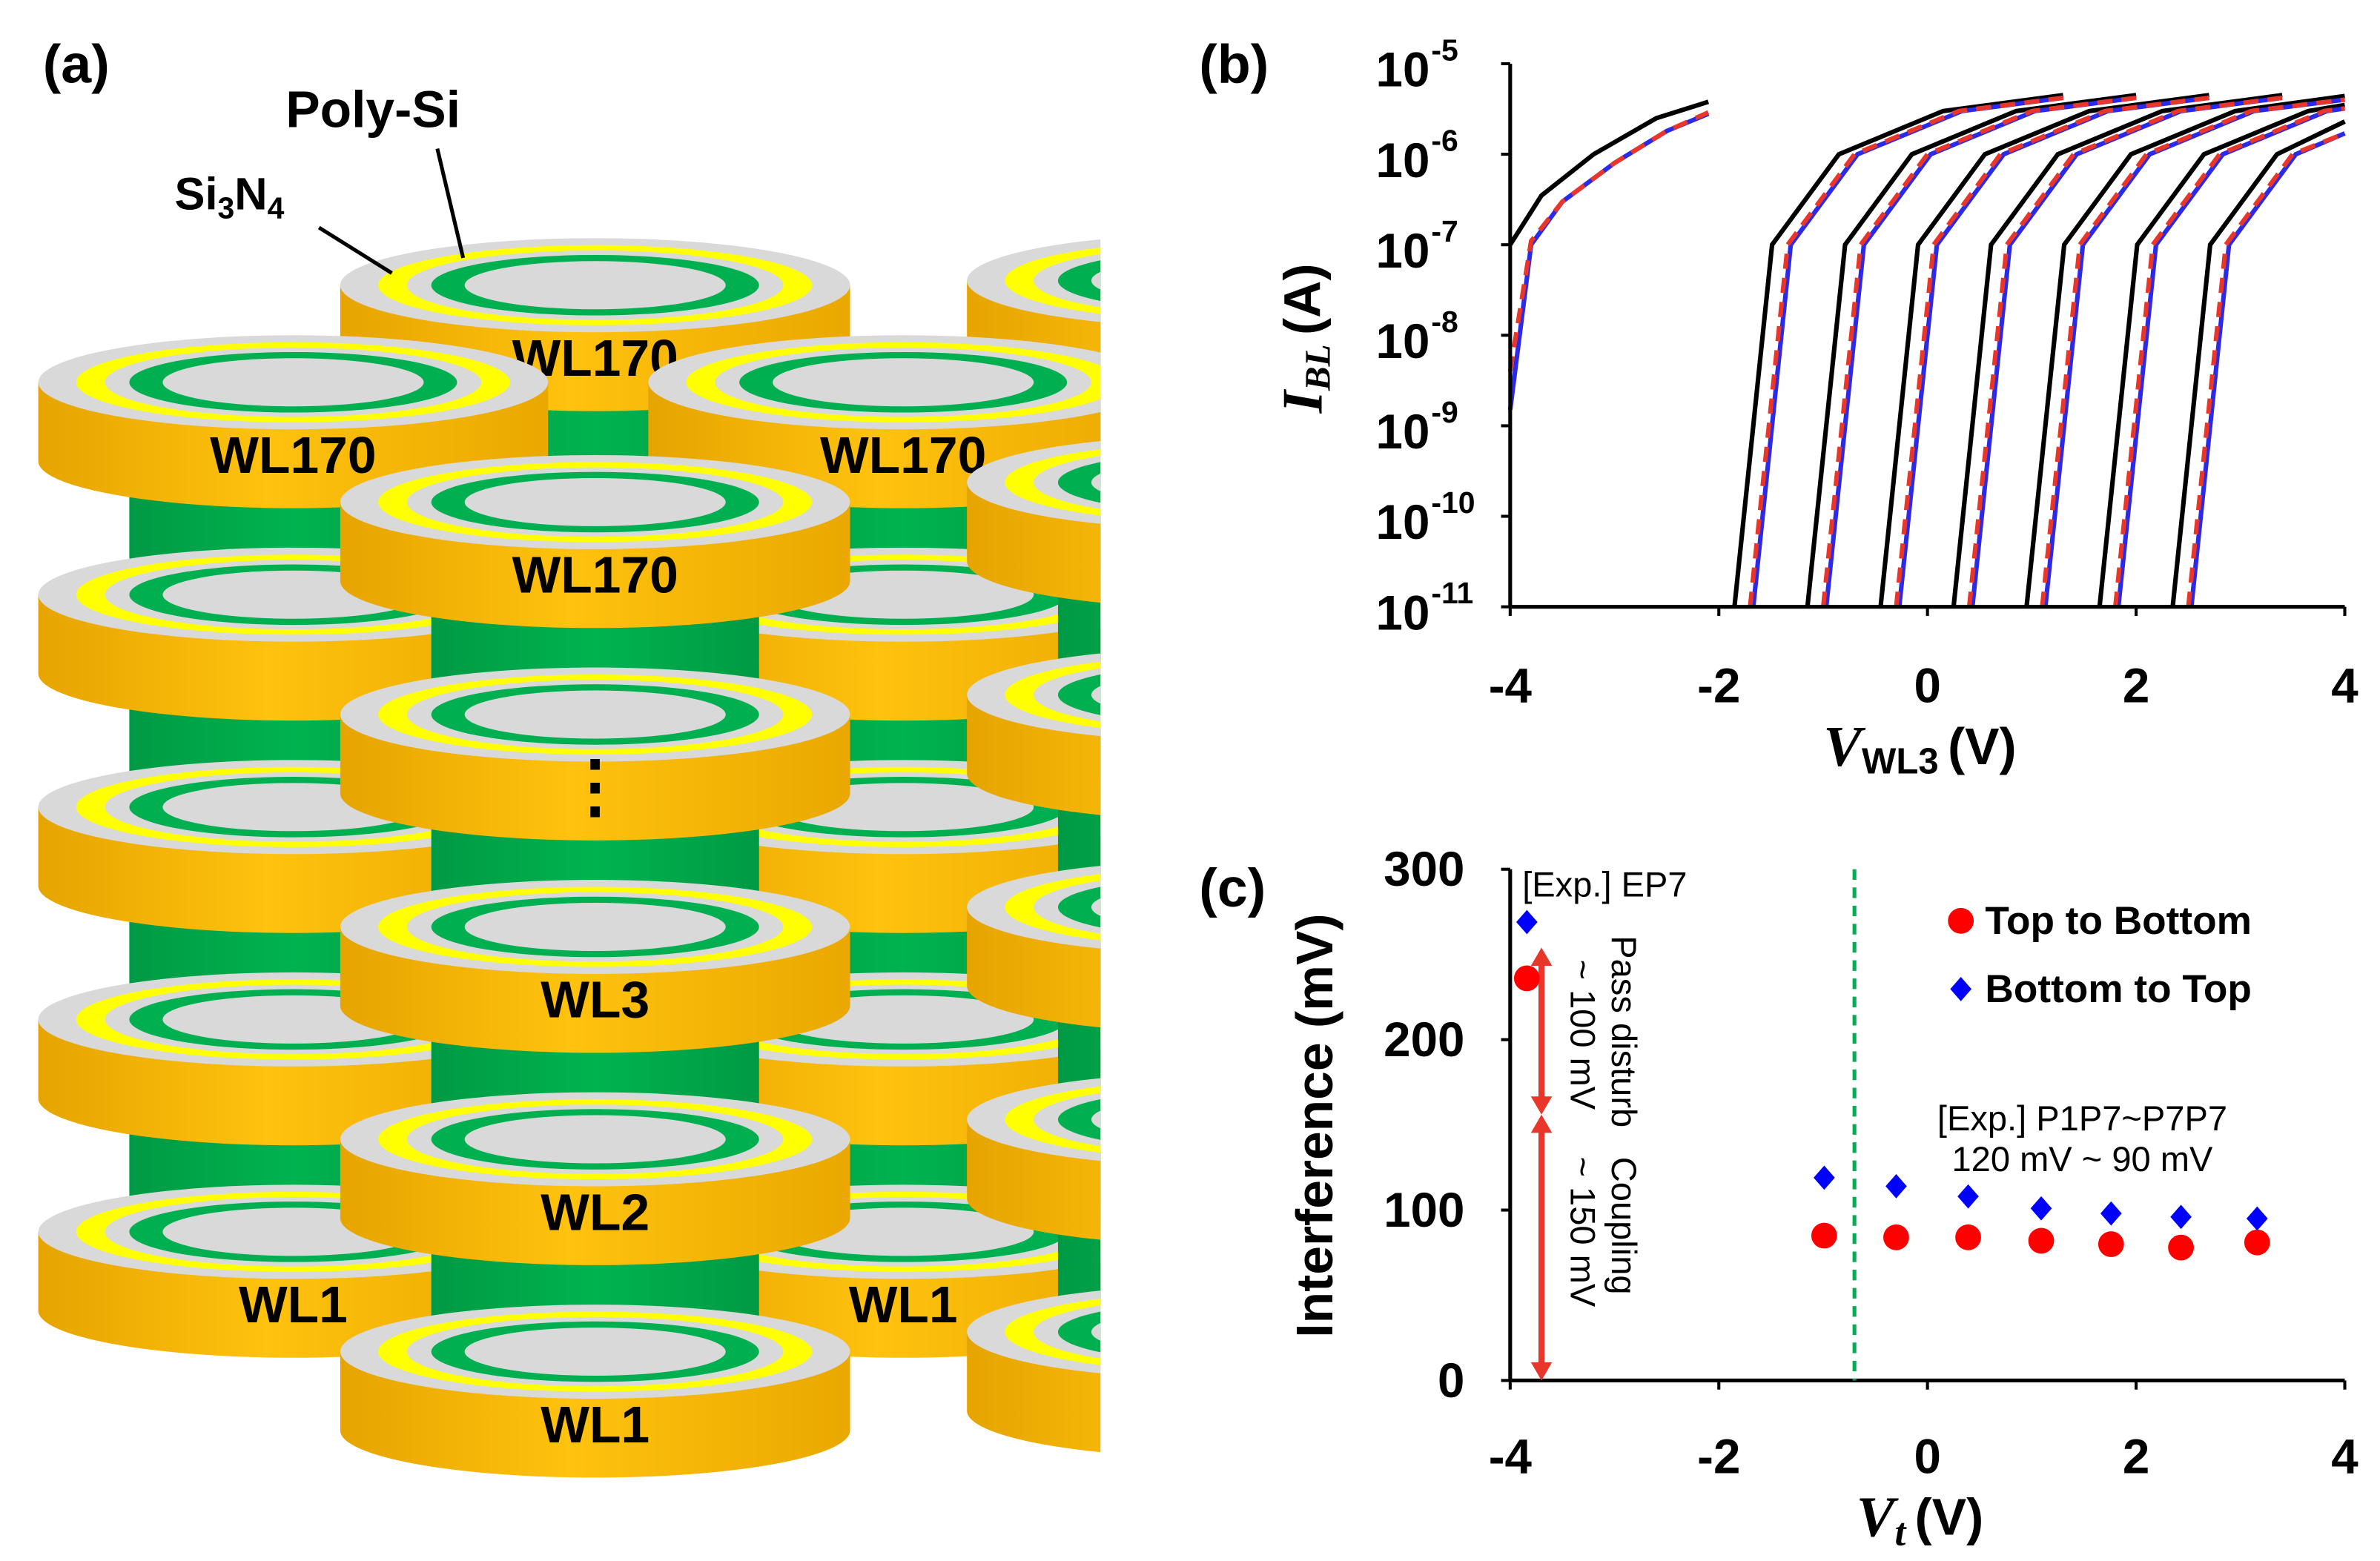 The image size is (2380, 1561). I want to click on ellipsis: ⋮, so click(595, 786).